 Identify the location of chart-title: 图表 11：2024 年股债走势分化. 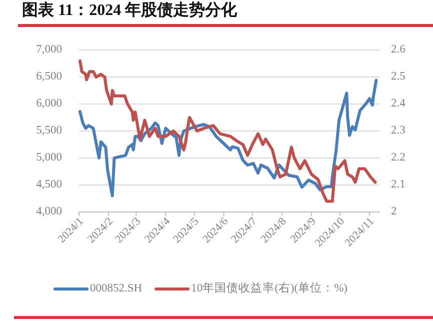
(130, 10).